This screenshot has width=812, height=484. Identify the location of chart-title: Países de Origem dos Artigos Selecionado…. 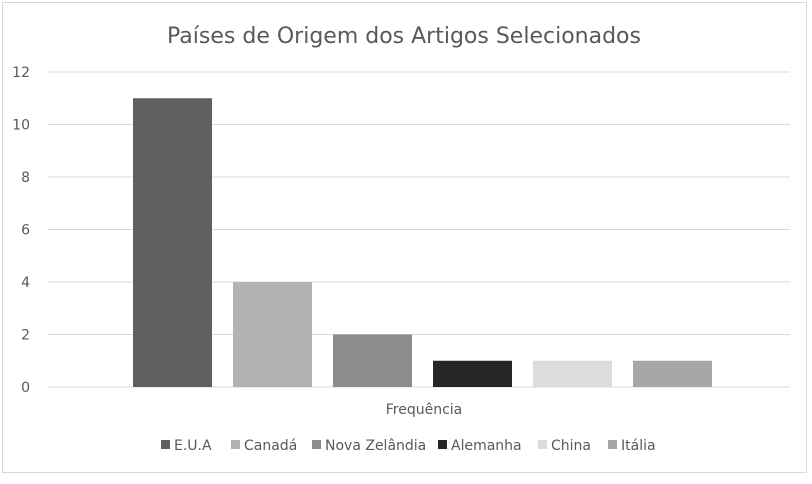
(404, 36).